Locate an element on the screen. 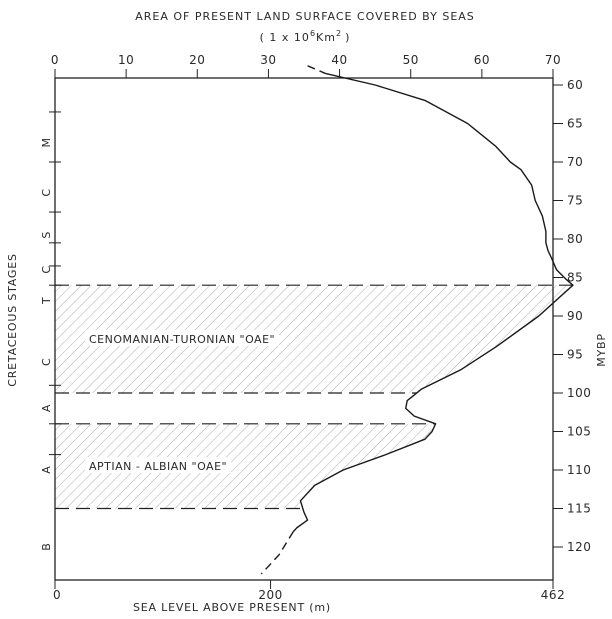 Image resolution: width=612 pixels, height=619 pixels. band-label: APTIAN - ALBIAN "OAE" is located at coordinates (158, 466).